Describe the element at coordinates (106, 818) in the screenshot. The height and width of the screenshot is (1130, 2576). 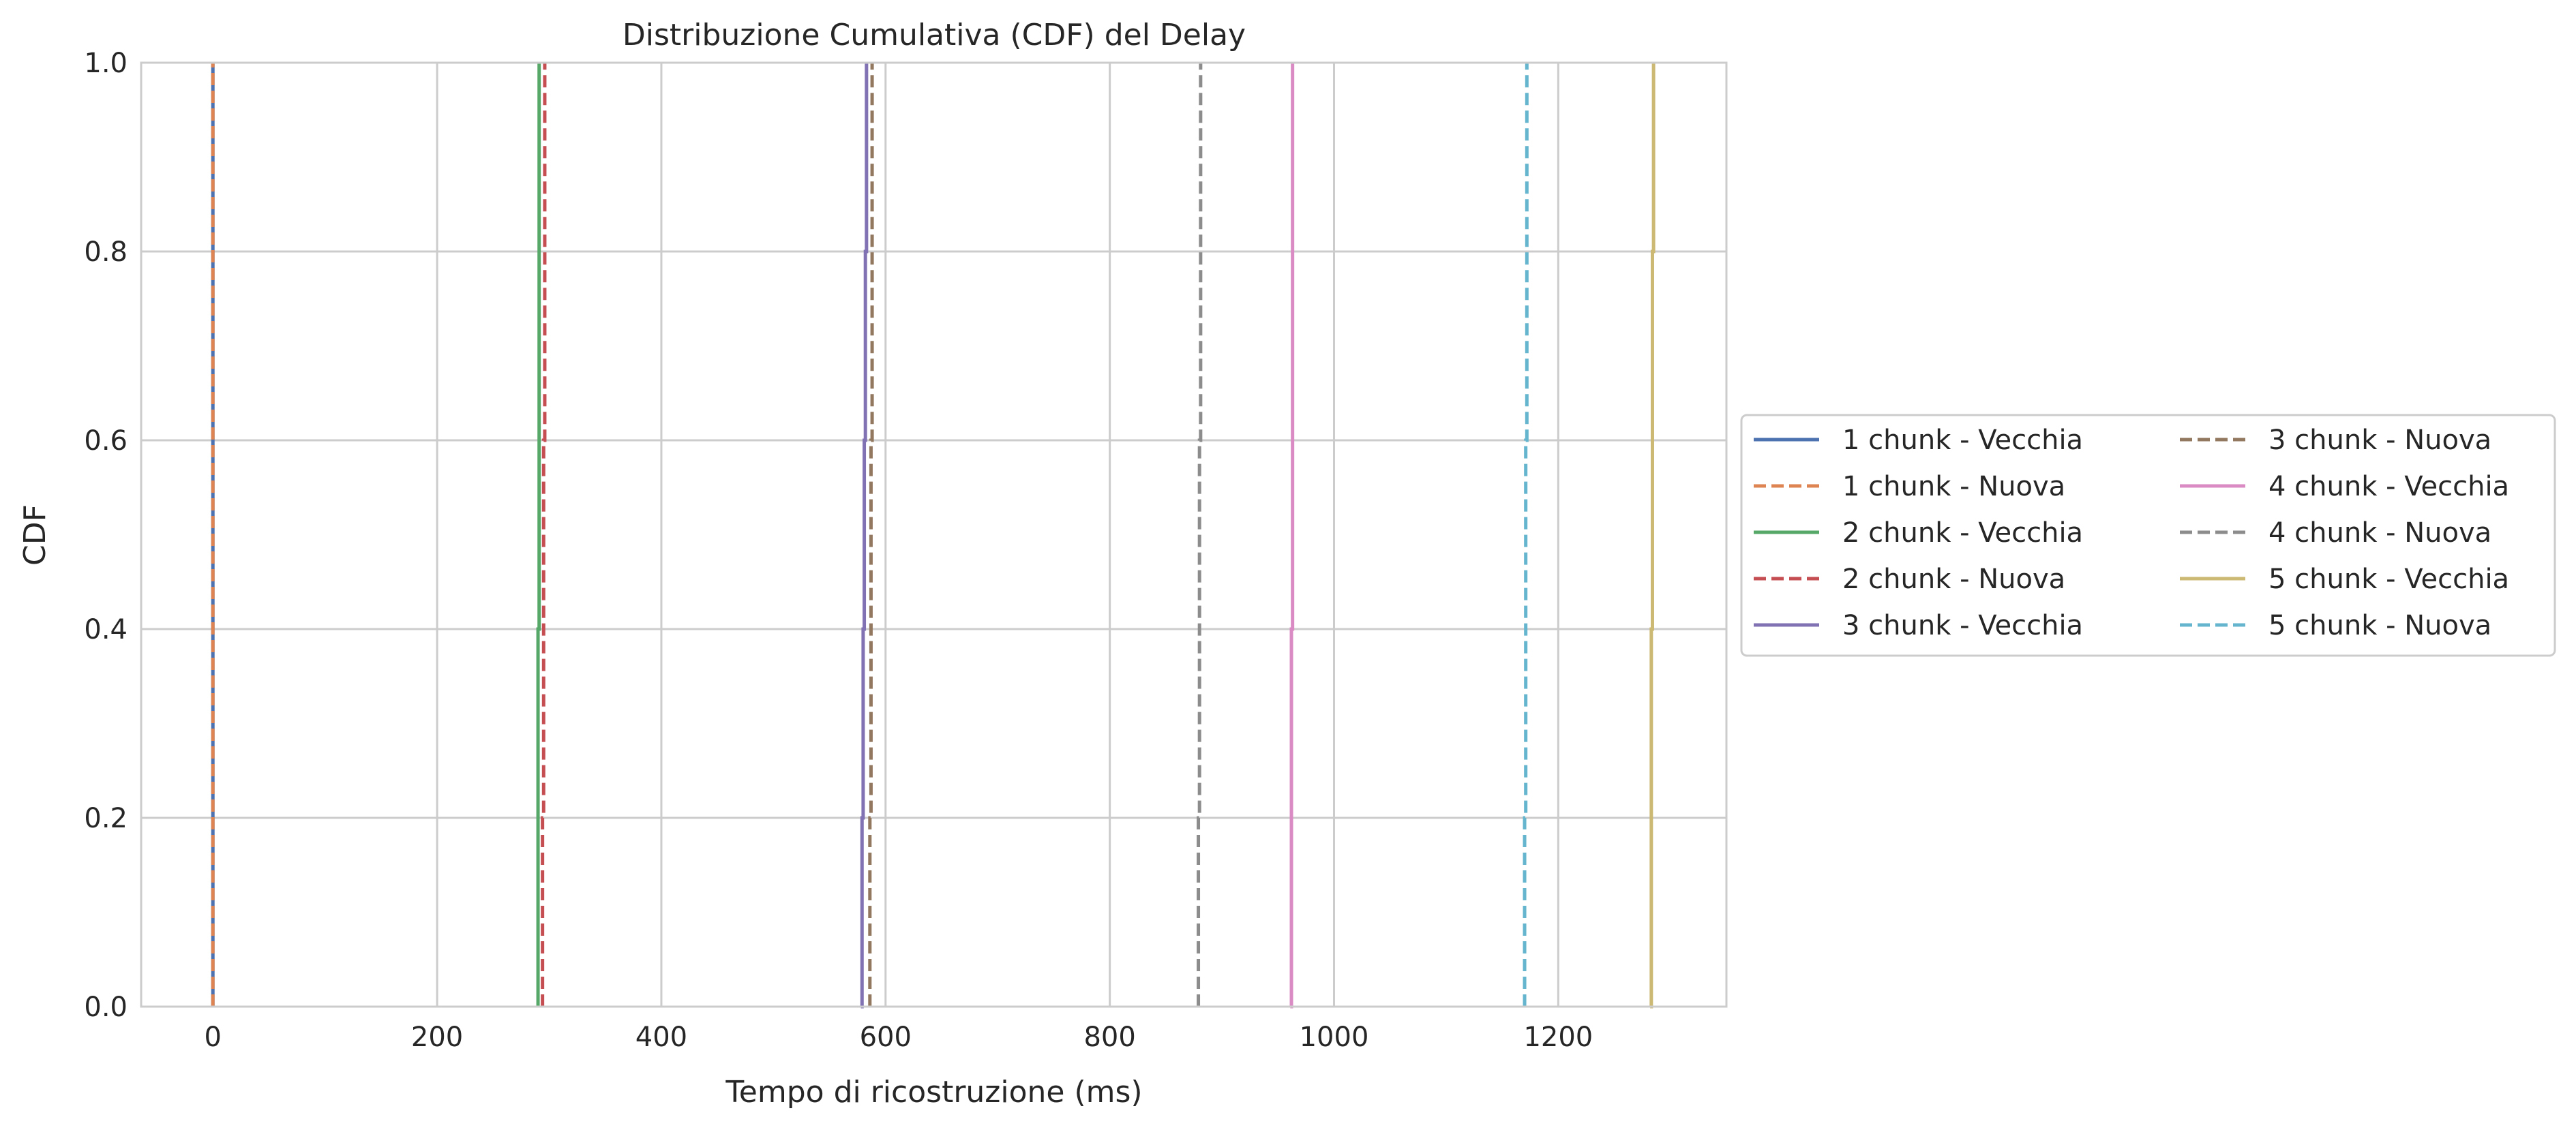
I see `y-tick-label: 0.2` at that location.